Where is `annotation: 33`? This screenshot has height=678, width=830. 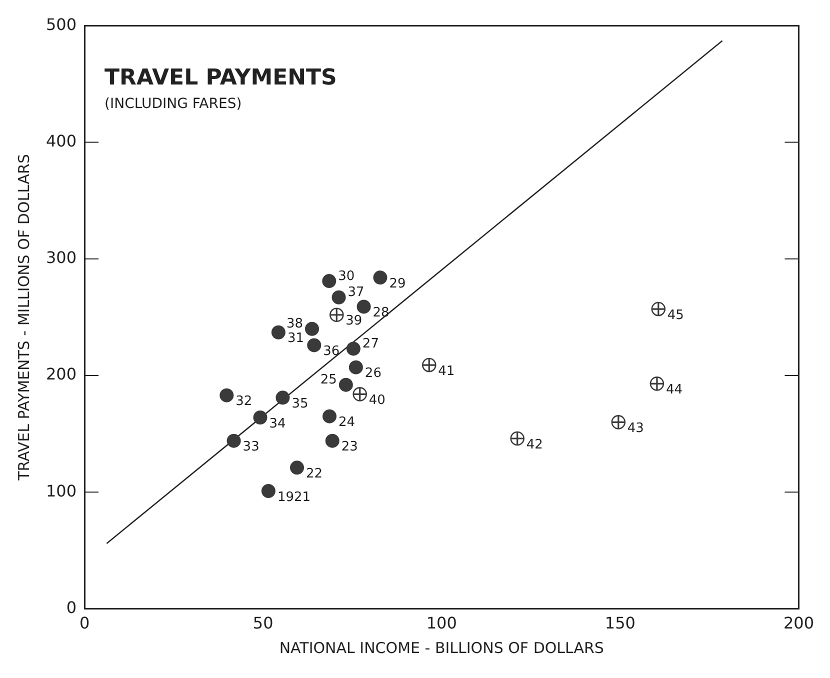
annotation: 33 is located at coordinates (251, 447).